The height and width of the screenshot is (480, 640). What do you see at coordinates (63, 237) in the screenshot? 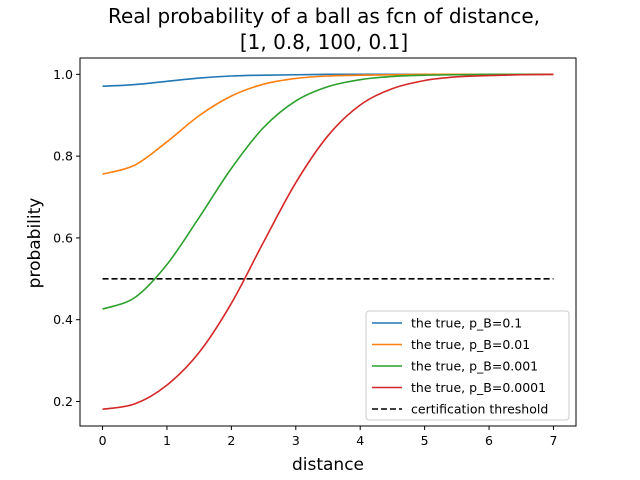
I see `y-tick-label: 0.6` at bounding box center [63, 237].